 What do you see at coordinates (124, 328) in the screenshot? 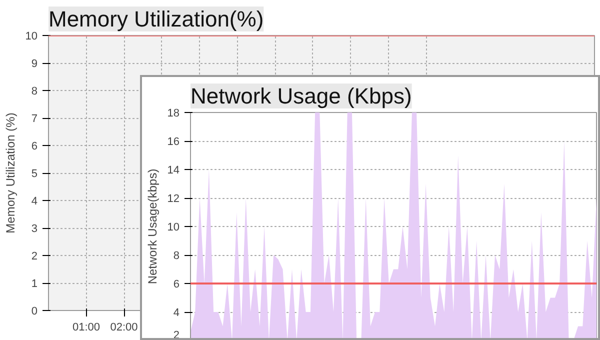
I see `x-tick-label: 02:00` at bounding box center [124, 328].